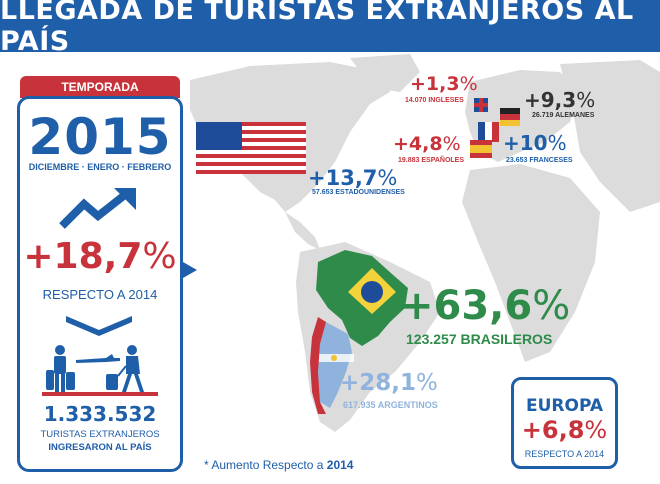 The height and width of the screenshot is (484, 660). What do you see at coordinates (481, 149) in the screenshot?
I see `spain-flag` at bounding box center [481, 149].